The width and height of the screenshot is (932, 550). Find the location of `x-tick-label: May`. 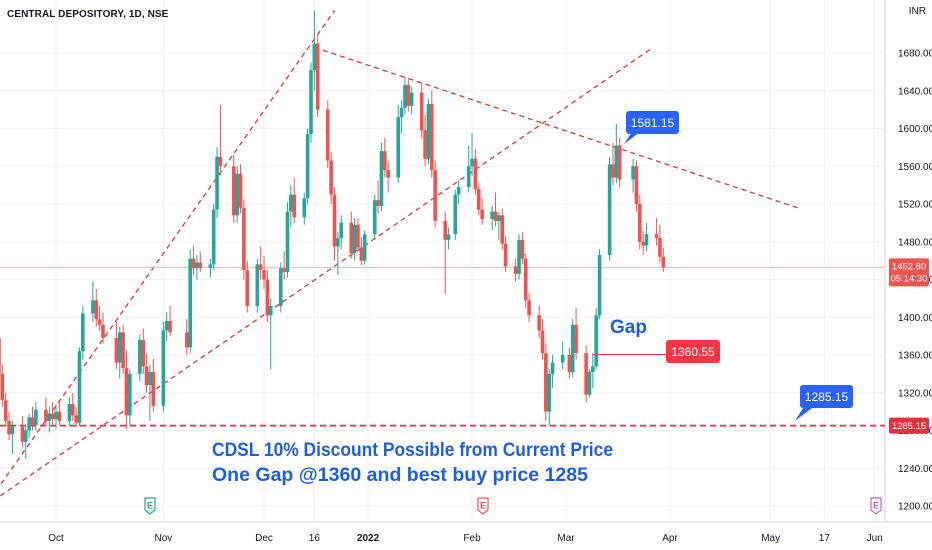

x-tick-label: May is located at coordinates (770, 538).